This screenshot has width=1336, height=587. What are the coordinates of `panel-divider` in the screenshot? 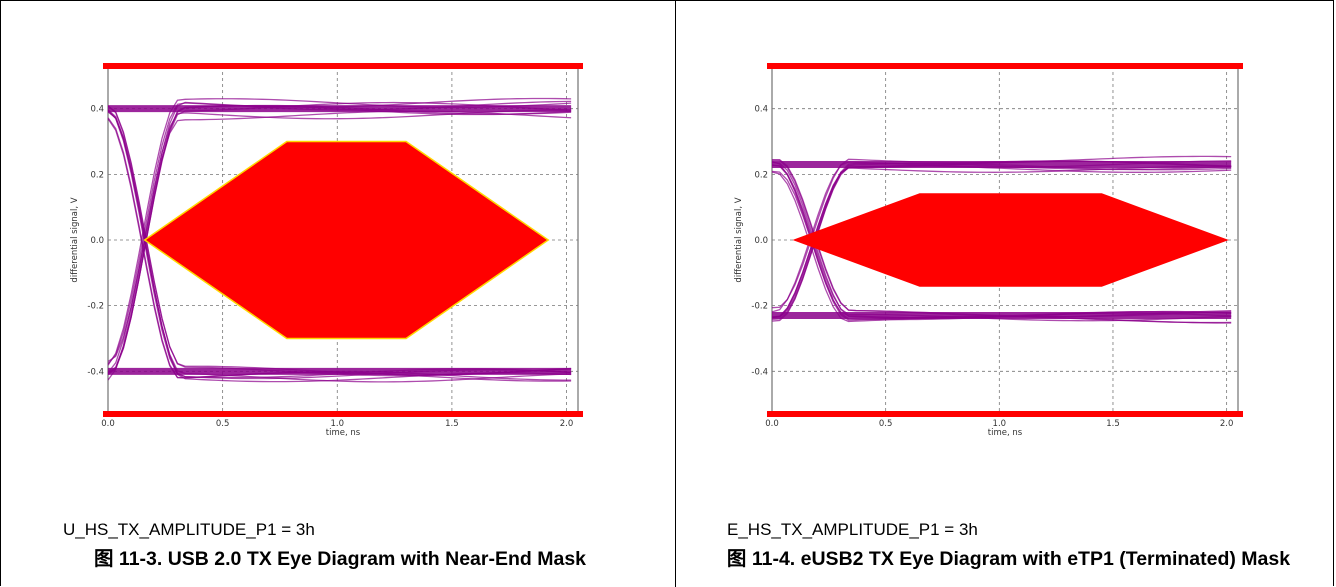 It's located at (675, 293).